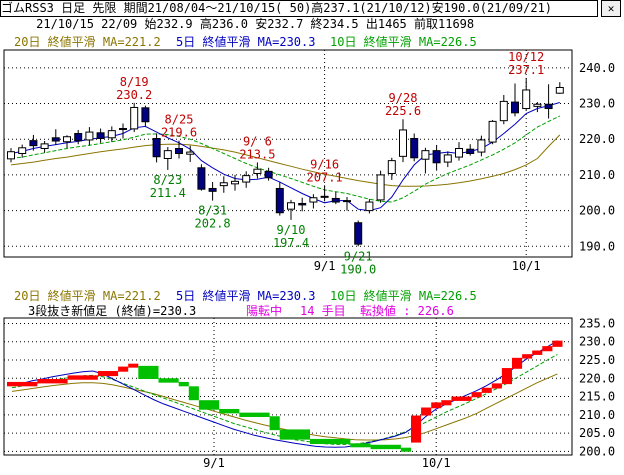 The height and width of the screenshot is (475, 624). Describe the element at coordinates (167, 180) in the screenshot. I see `annotation-date: 8/23` at that location.